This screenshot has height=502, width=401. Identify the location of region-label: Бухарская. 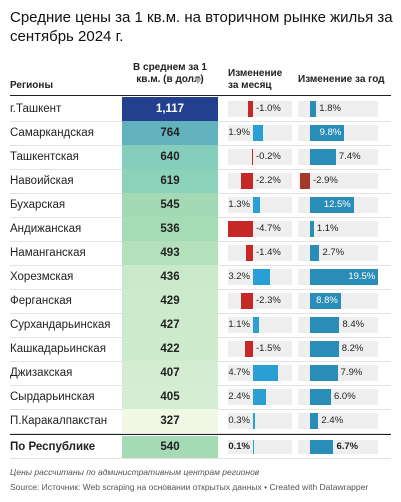
(38, 205).